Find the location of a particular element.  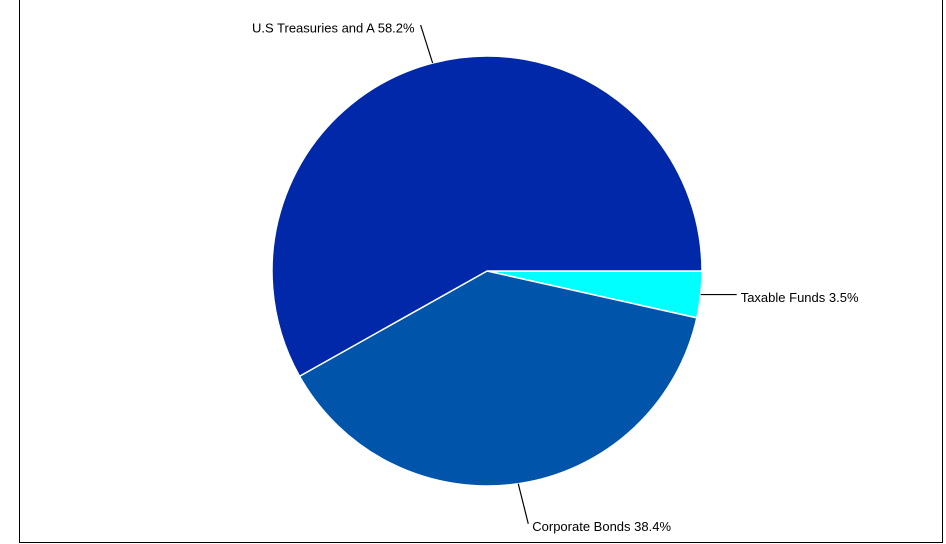

slice-label-taxable-funds: Taxable Funds 3.5% is located at coordinates (800, 297).